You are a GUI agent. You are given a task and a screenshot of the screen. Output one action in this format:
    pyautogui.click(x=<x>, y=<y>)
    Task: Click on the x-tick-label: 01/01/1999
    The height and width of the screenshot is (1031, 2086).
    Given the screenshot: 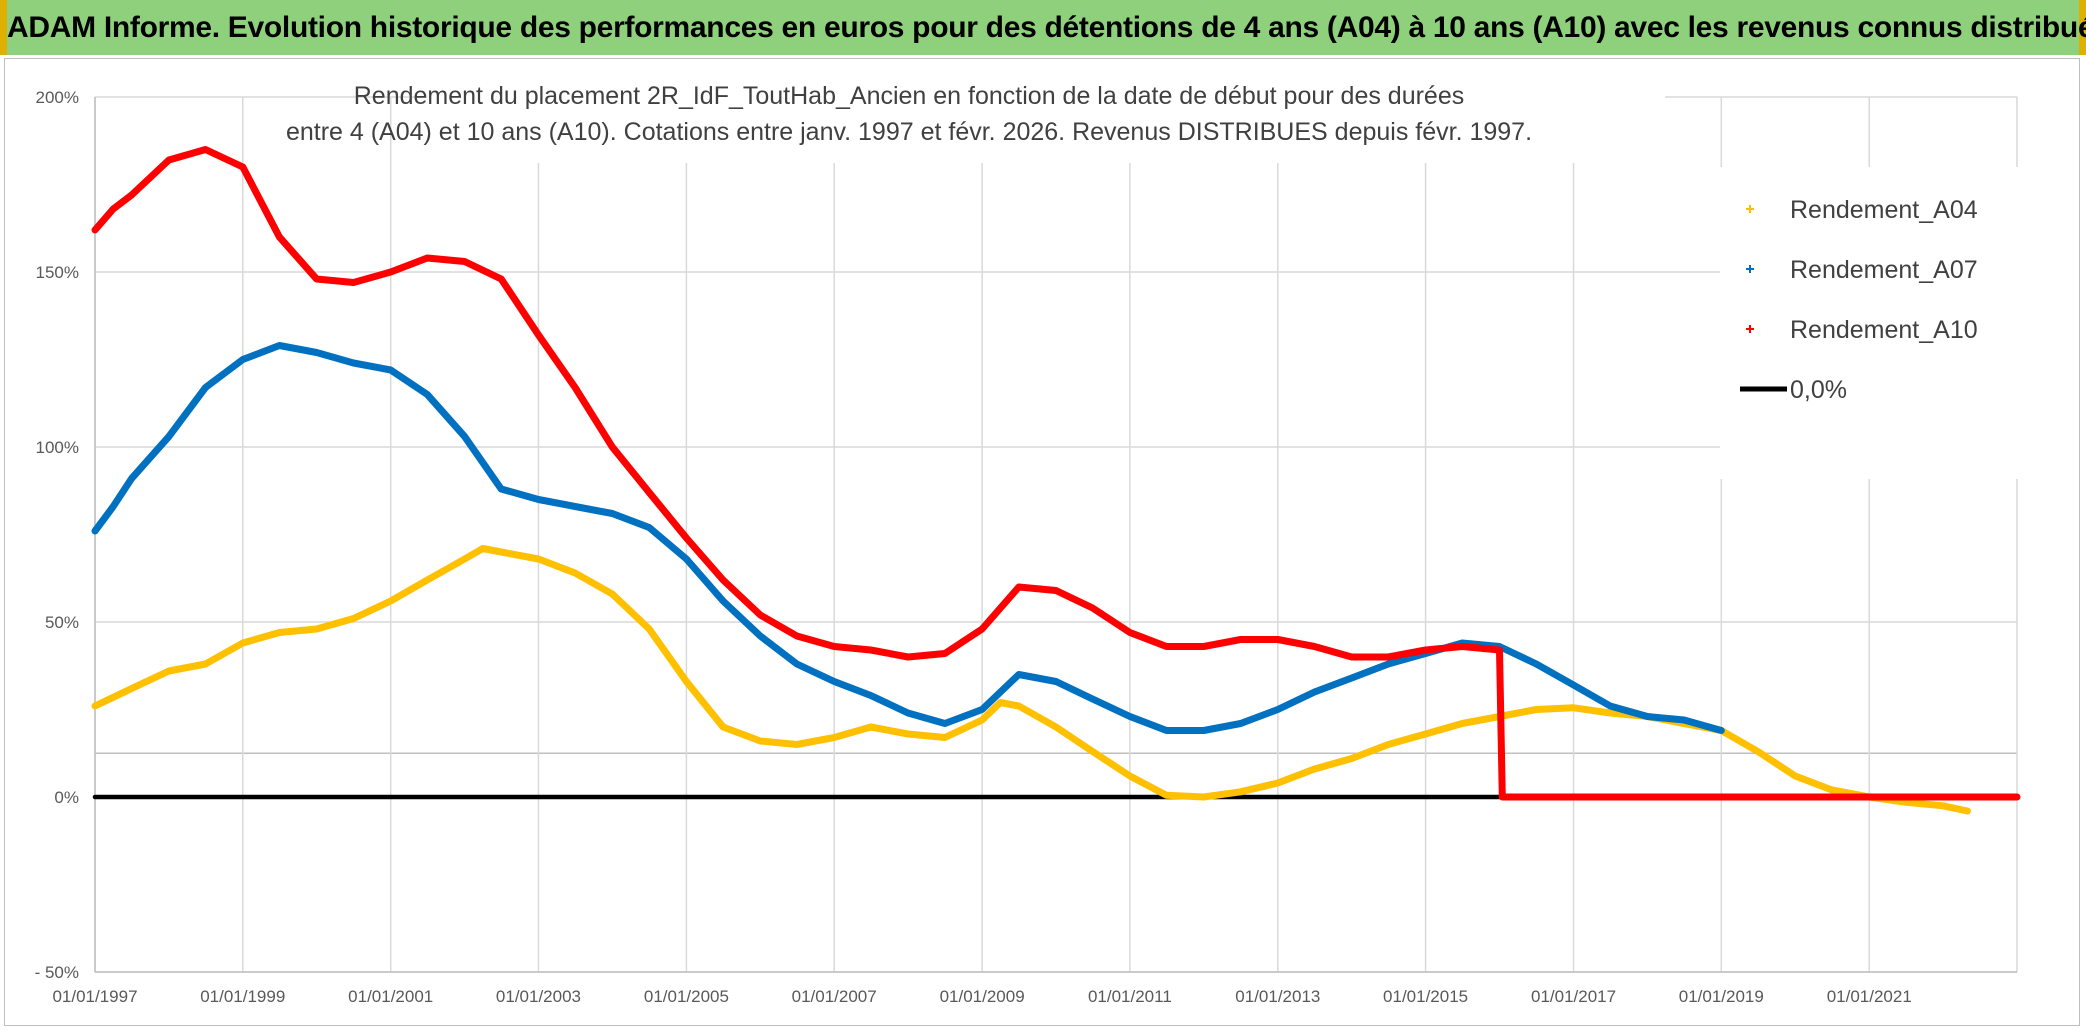 What is the action you would take?
    pyautogui.click(x=242, y=996)
    